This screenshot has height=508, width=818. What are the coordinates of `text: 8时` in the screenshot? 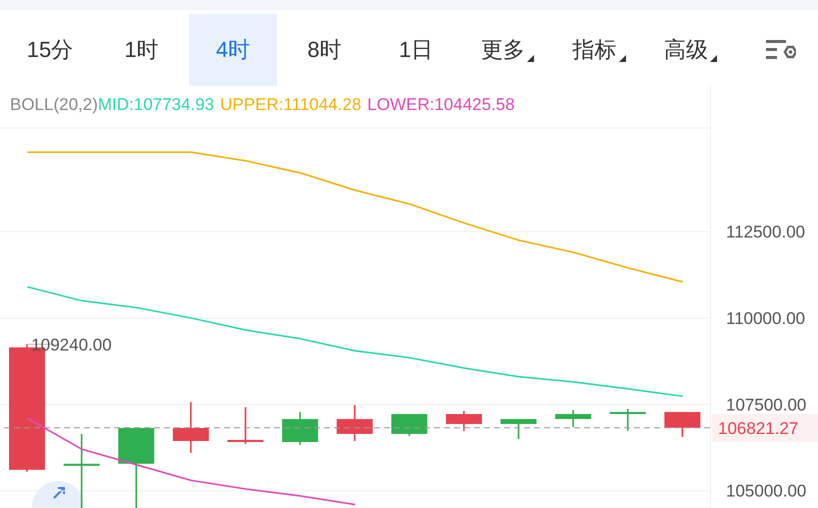 It's located at (324, 50).